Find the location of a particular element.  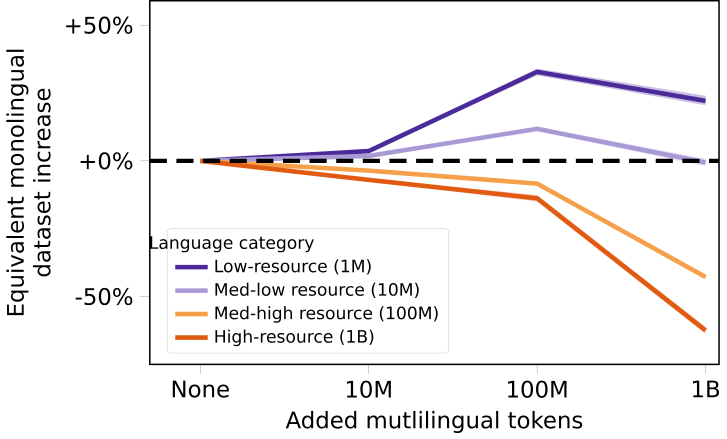

legend-label: Med-high resource (100M) is located at coordinates (326, 314).